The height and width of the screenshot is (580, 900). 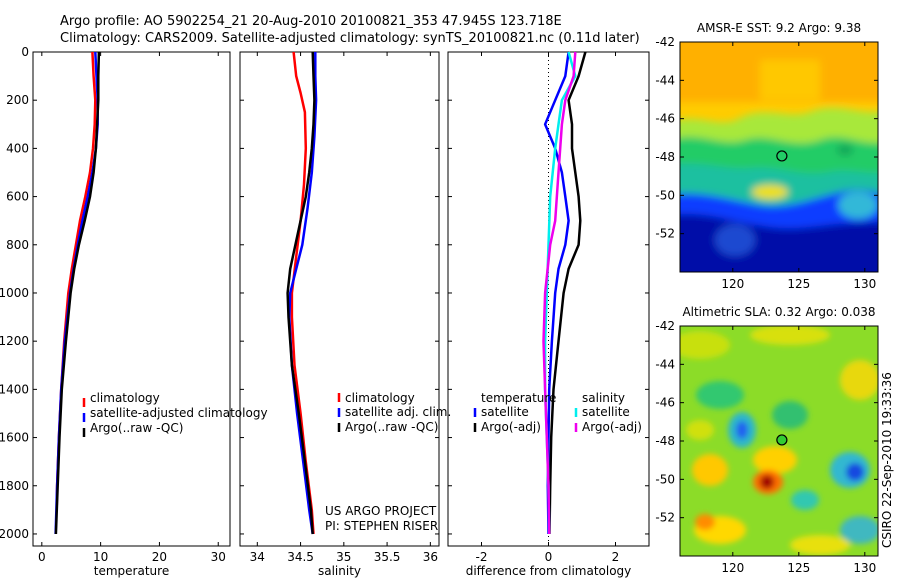 I want to click on sla-map-axes: -42 -44 -46 -48 -50 -52 120 125 130, so click(x=766, y=447).